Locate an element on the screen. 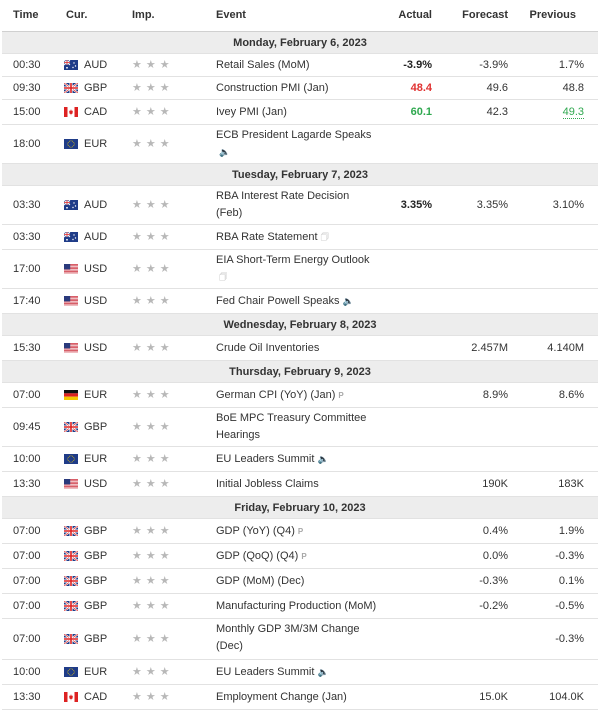 This screenshot has width=600, height=710. event-label: EIA Short-Term Energy Outlook is located at coordinates (293, 260).